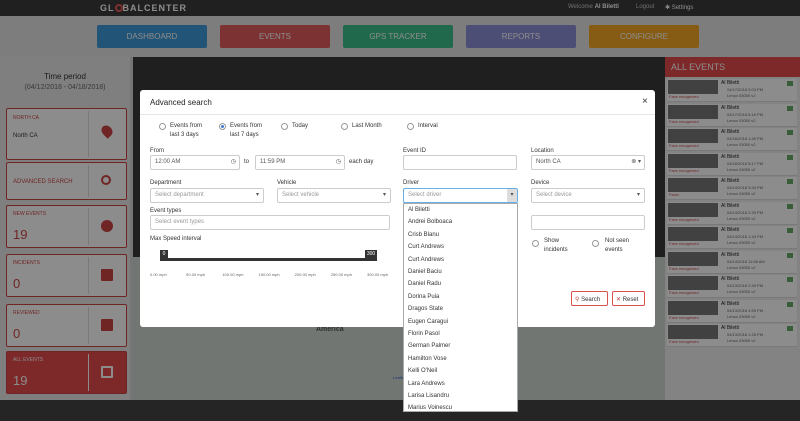 This screenshot has width=800, height=421. I want to click on driver-option: Florin Pasol, so click(424, 334).